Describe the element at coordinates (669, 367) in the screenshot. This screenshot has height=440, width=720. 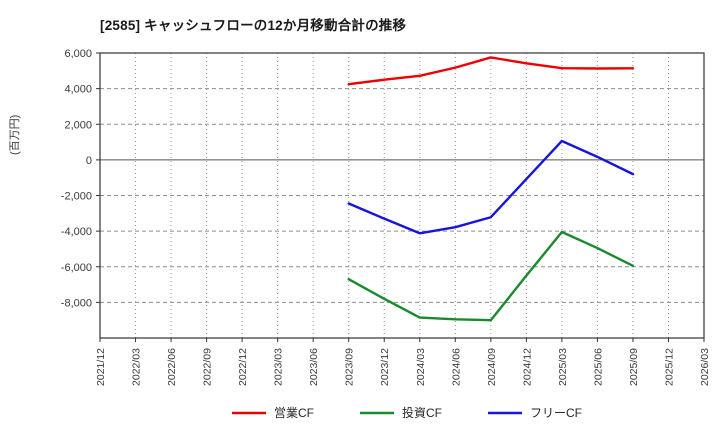
I see `x-tick-label: 2025/12` at that location.